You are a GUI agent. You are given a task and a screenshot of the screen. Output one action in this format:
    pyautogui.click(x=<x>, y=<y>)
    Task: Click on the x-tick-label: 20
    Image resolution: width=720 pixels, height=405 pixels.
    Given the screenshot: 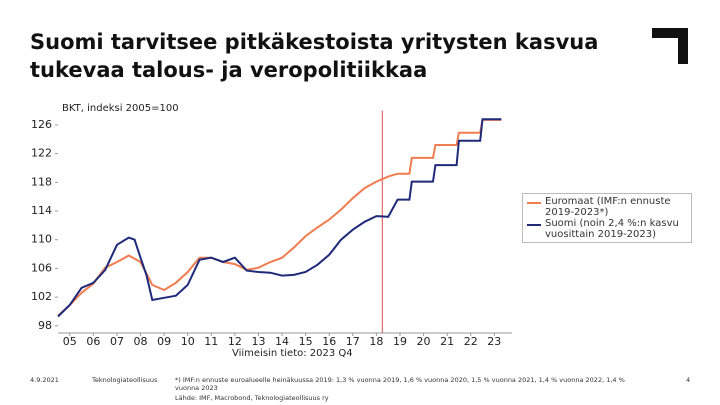 What is the action you would take?
    pyautogui.click(x=424, y=341)
    